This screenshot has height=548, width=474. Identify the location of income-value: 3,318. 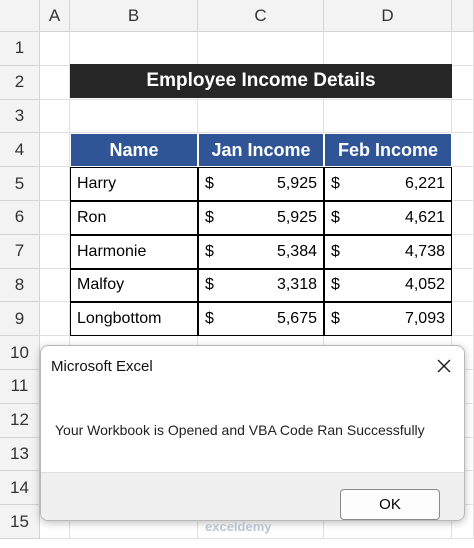
(296, 285).